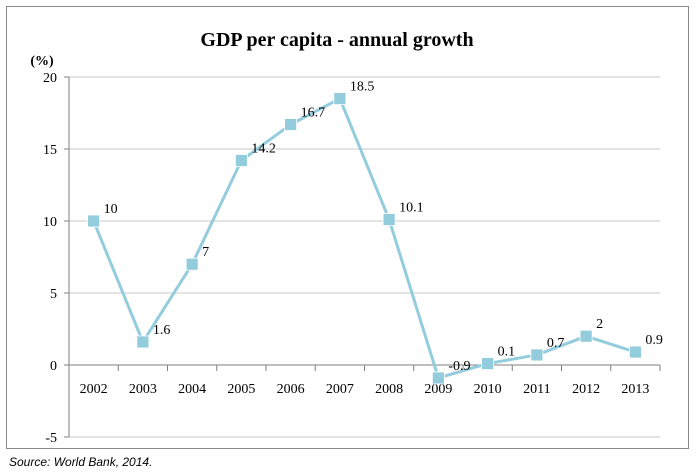  What do you see at coordinates (291, 389) in the screenshot?
I see `x-tick-label-2006: 2006` at bounding box center [291, 389].